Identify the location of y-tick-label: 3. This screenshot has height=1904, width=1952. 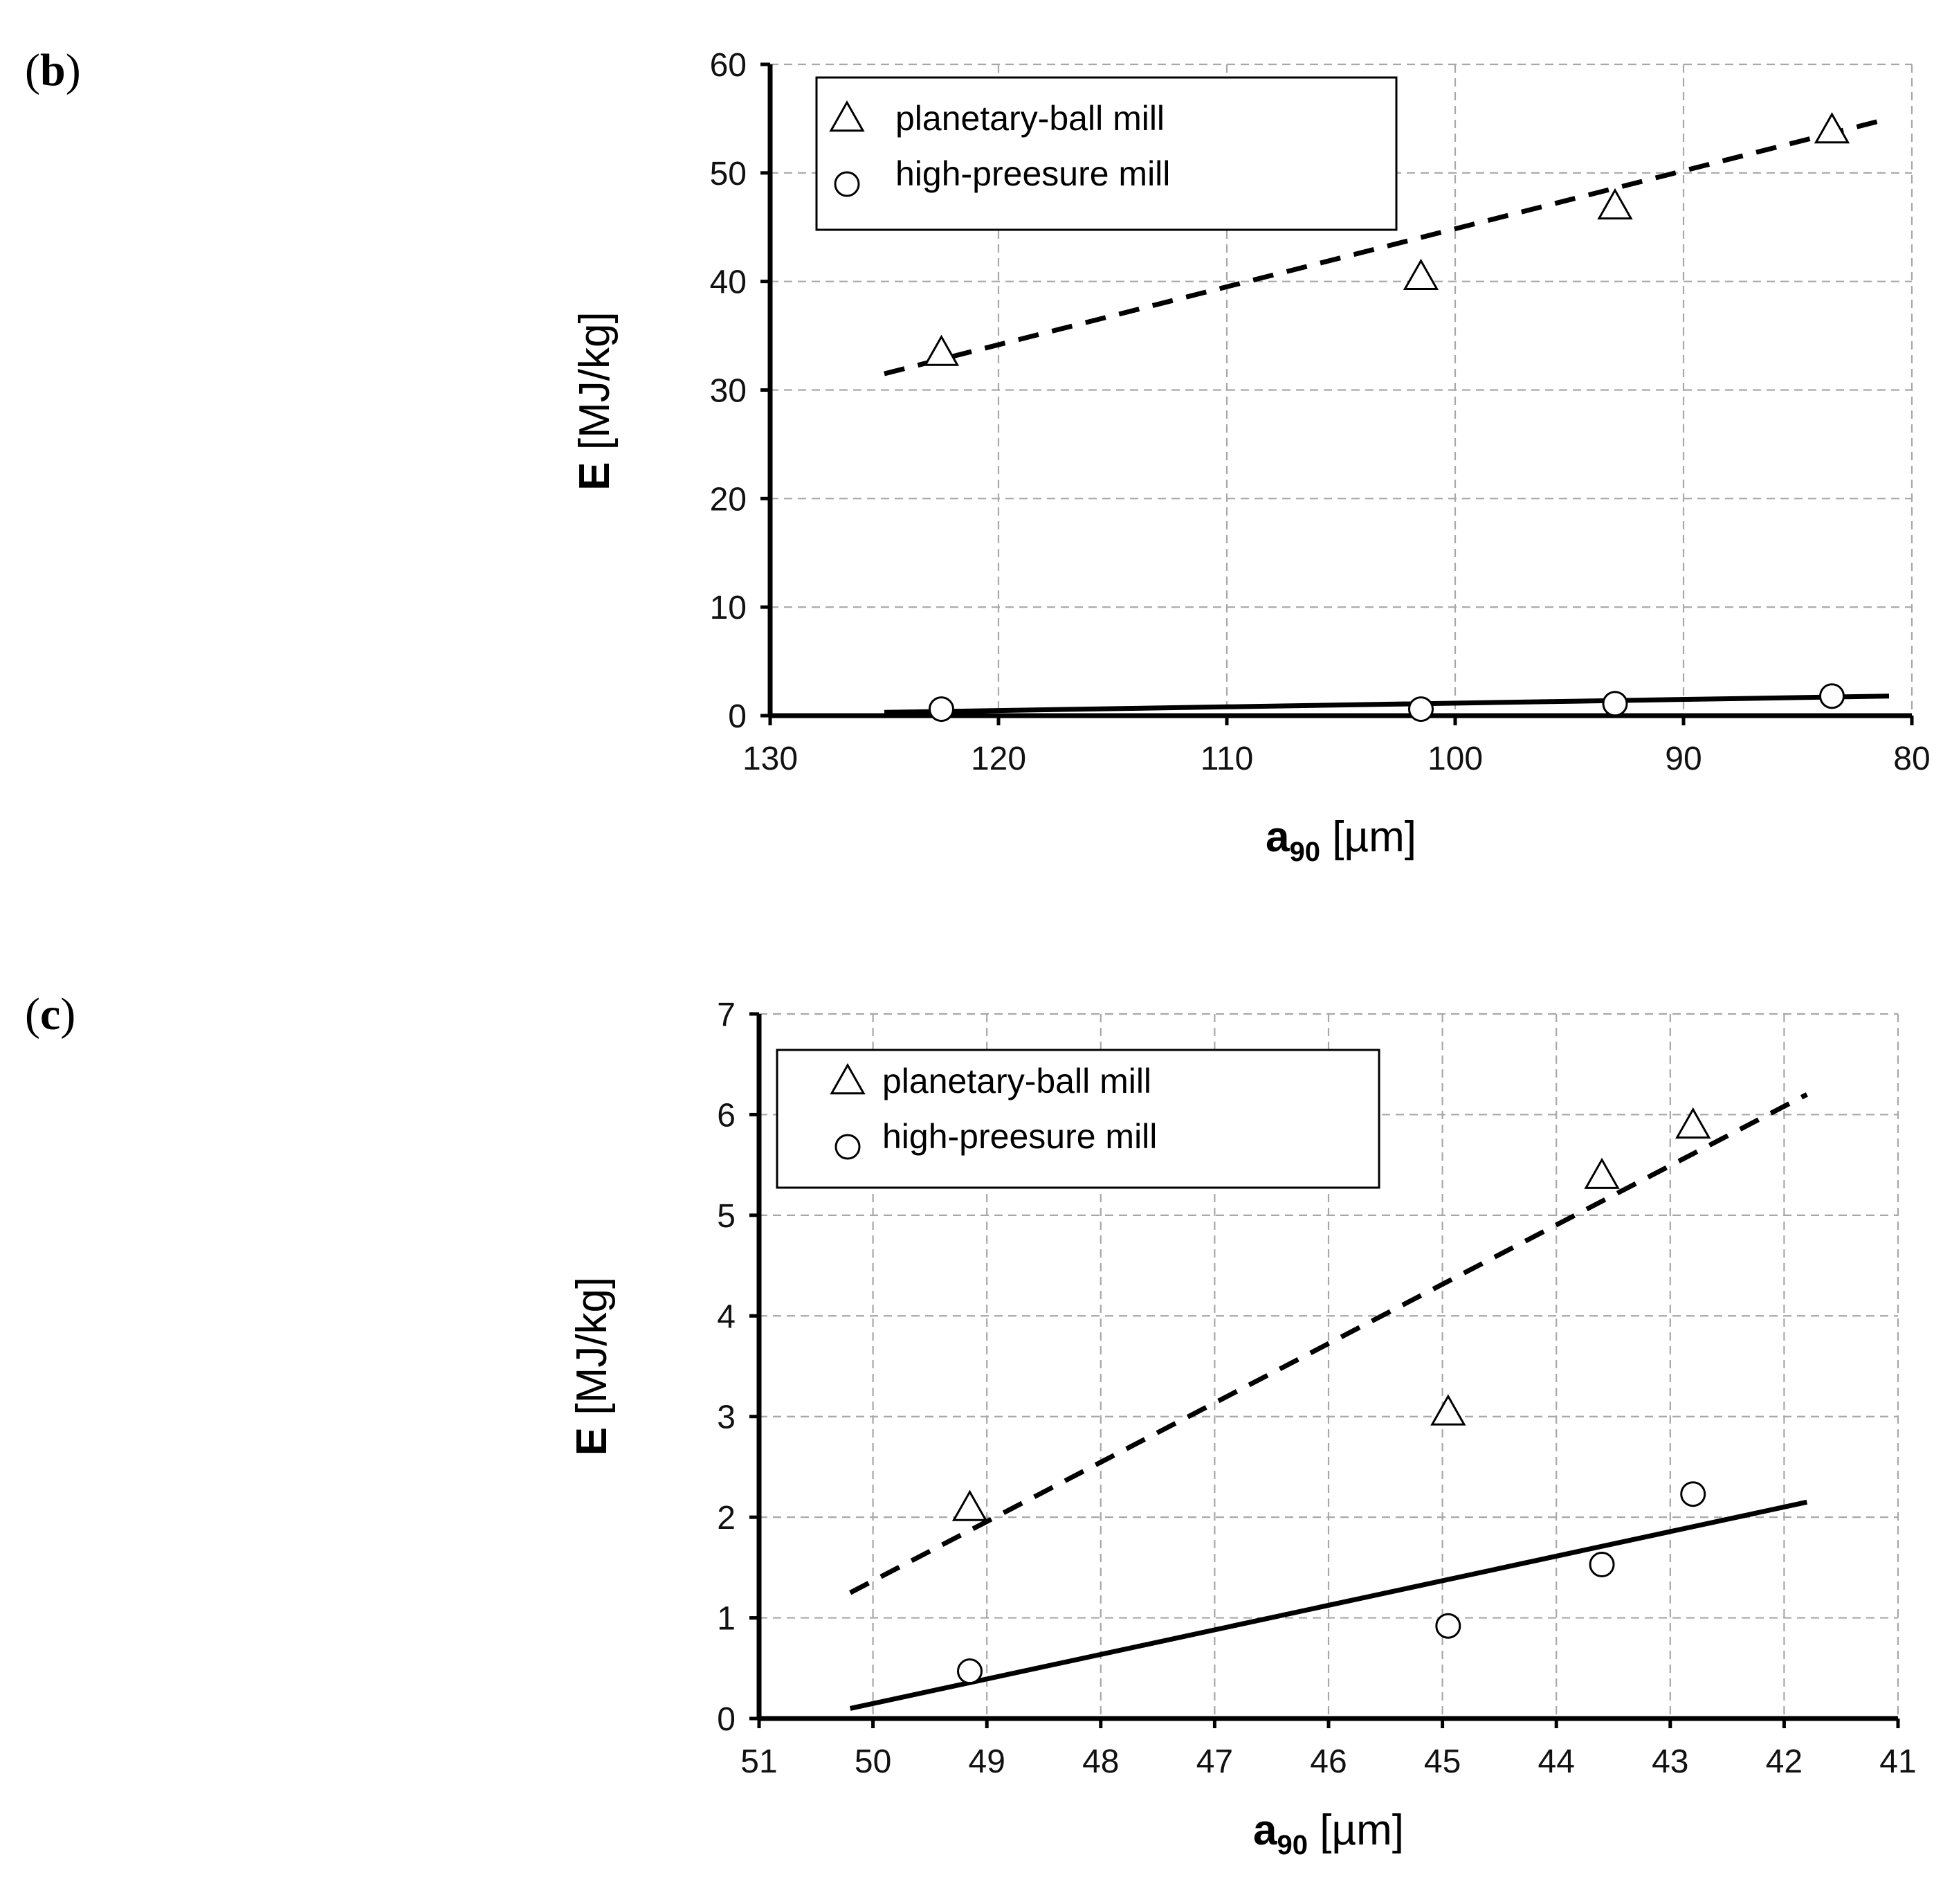
(726, 1417).